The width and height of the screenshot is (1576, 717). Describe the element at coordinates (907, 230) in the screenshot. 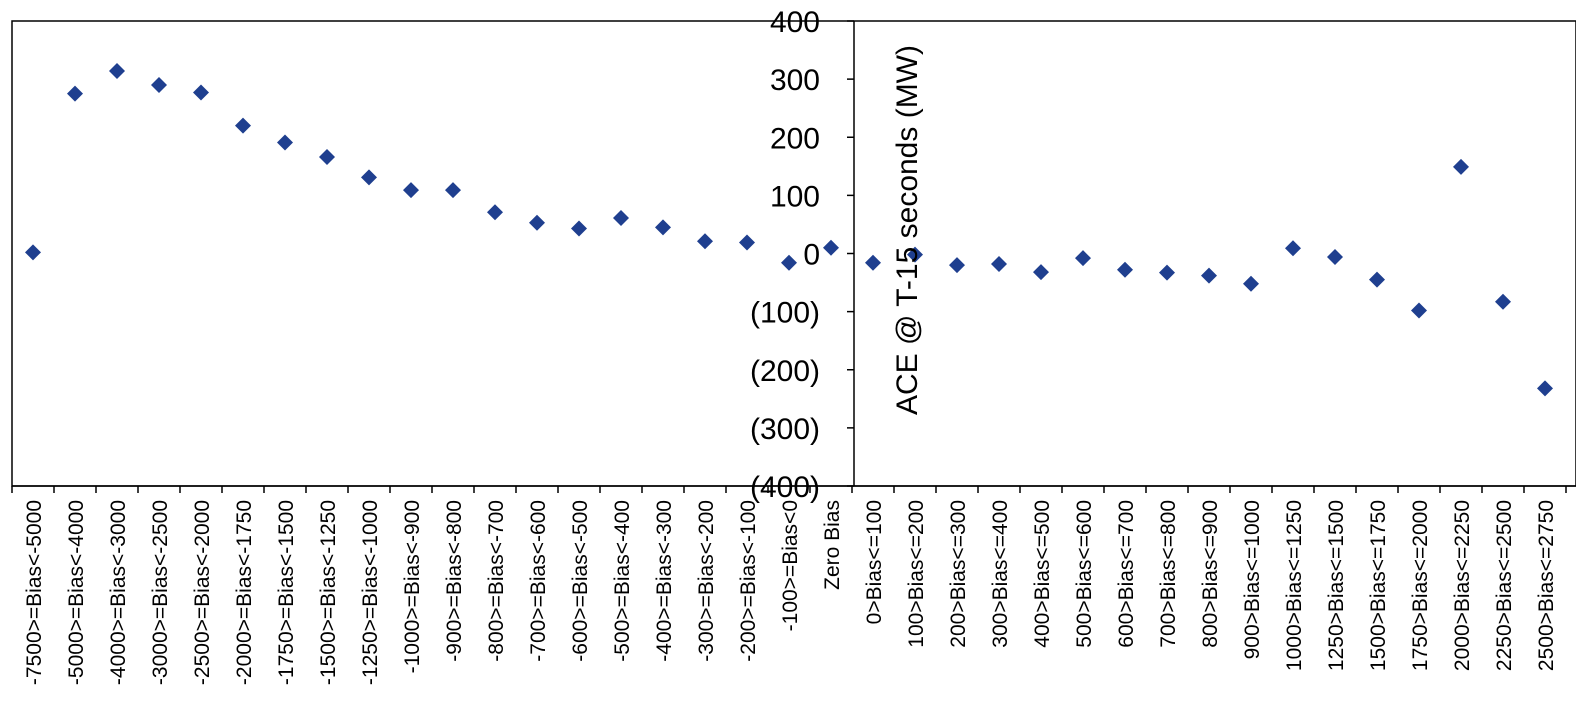

I see `y-axis-label: ACE @ T-15 seconds (MW)` at that location.